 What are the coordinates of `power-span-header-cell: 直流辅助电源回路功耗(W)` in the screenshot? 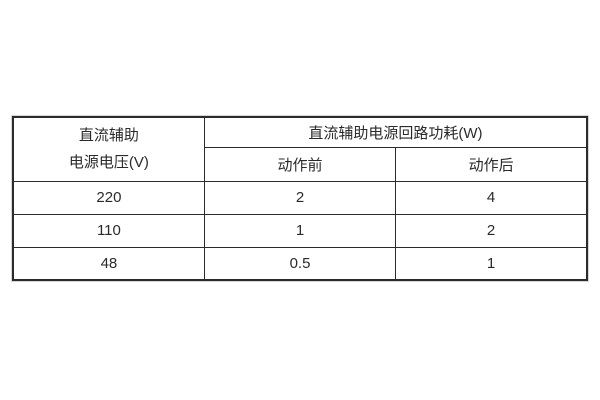 It's located at (395, 132).